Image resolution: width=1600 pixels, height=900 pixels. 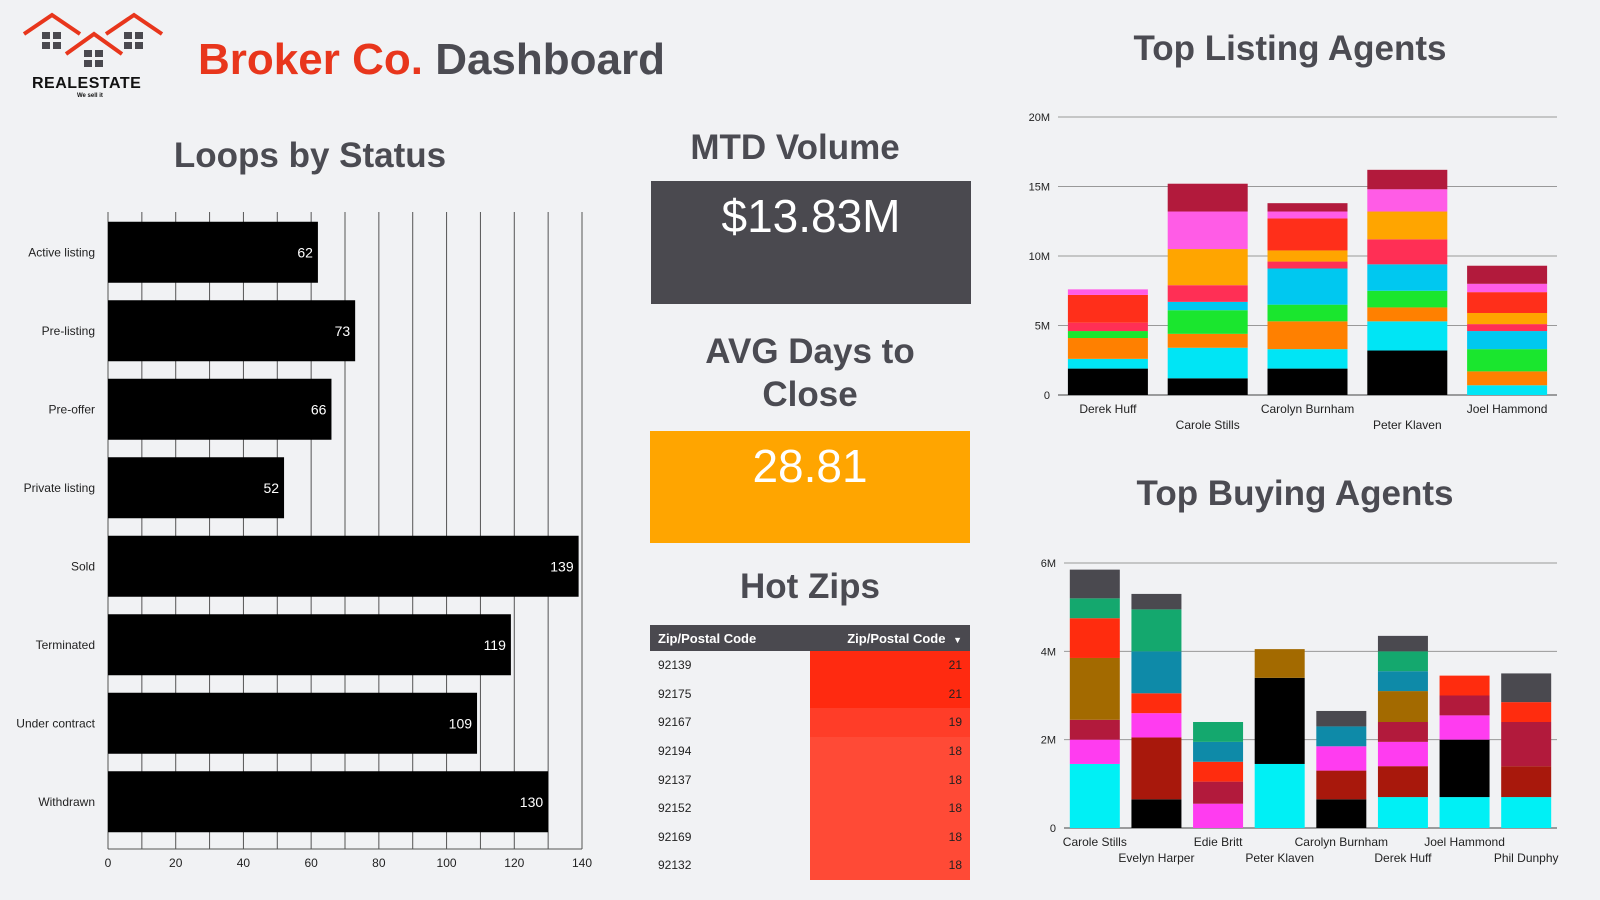 I want to click on x-tick-label: 0, so click(x=108, y=863).